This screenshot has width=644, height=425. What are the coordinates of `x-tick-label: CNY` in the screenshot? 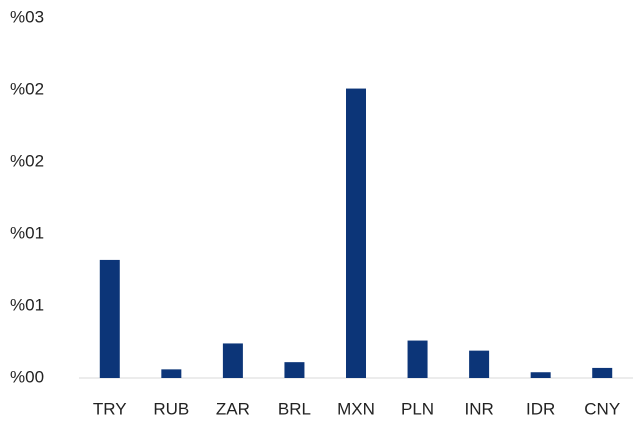 It's located at (602, 408).